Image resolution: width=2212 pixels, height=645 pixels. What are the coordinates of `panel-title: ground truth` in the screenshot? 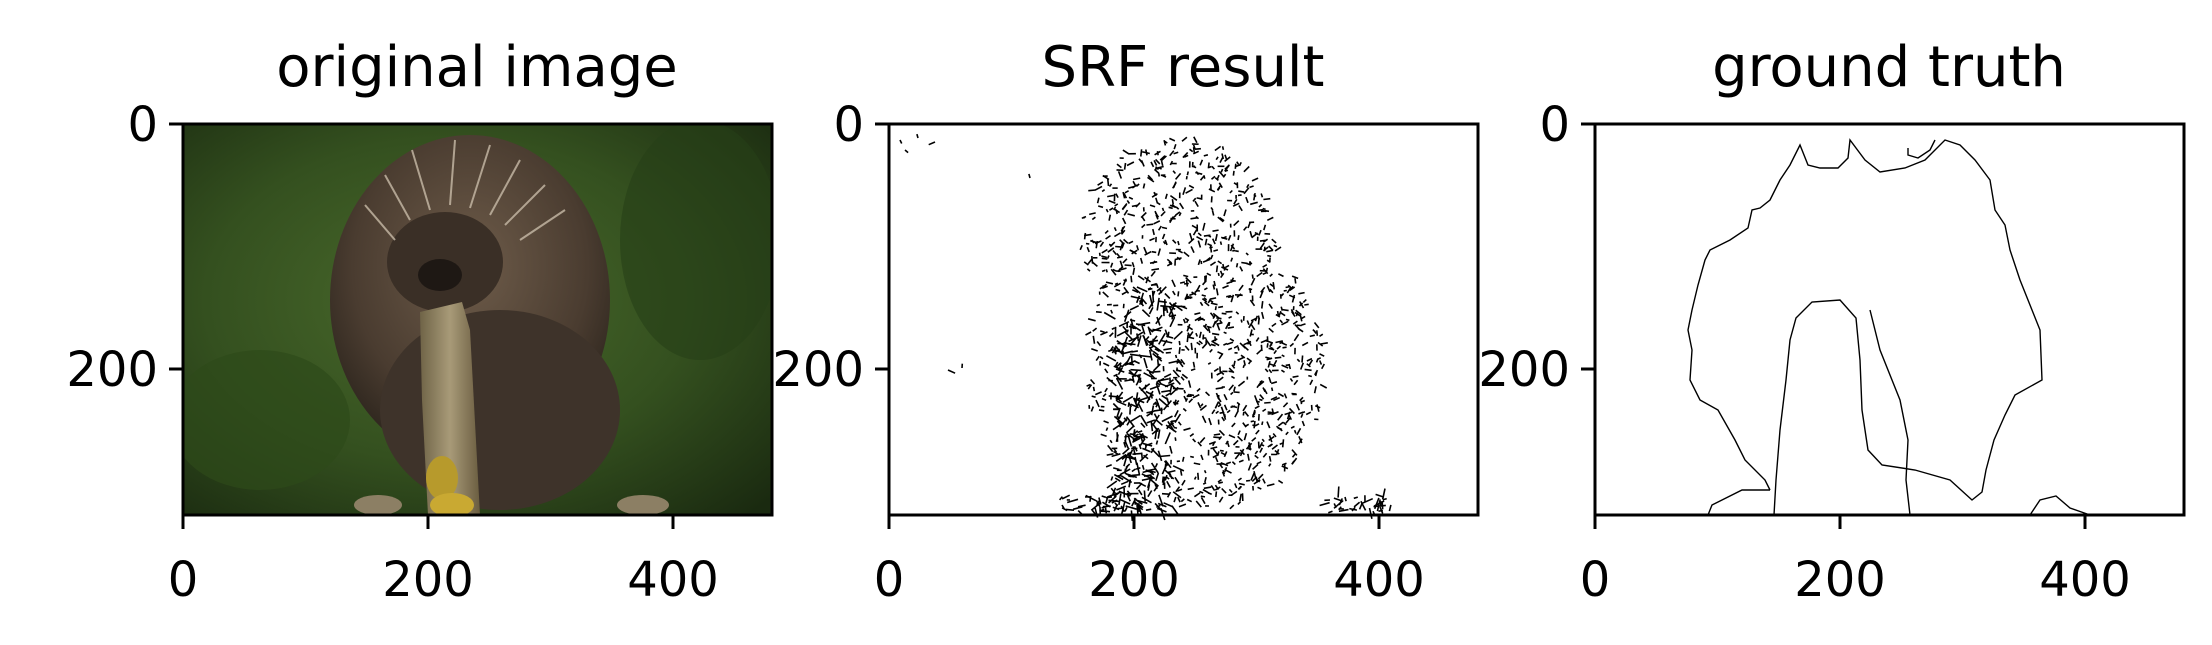 It's located at (1889, 67).